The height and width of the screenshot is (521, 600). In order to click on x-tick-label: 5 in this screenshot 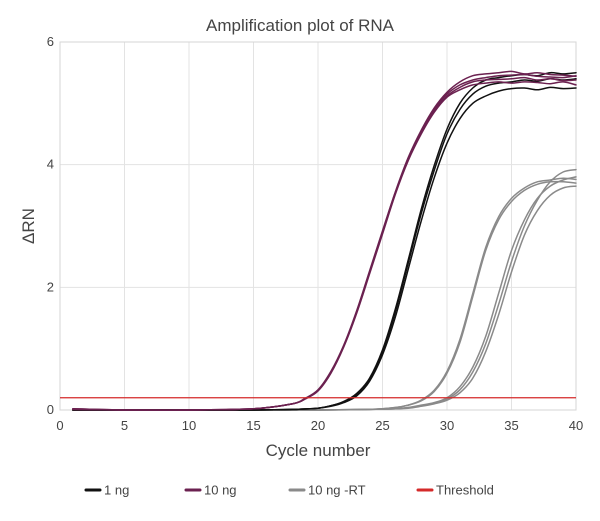, I will do `click(124, 425)`.